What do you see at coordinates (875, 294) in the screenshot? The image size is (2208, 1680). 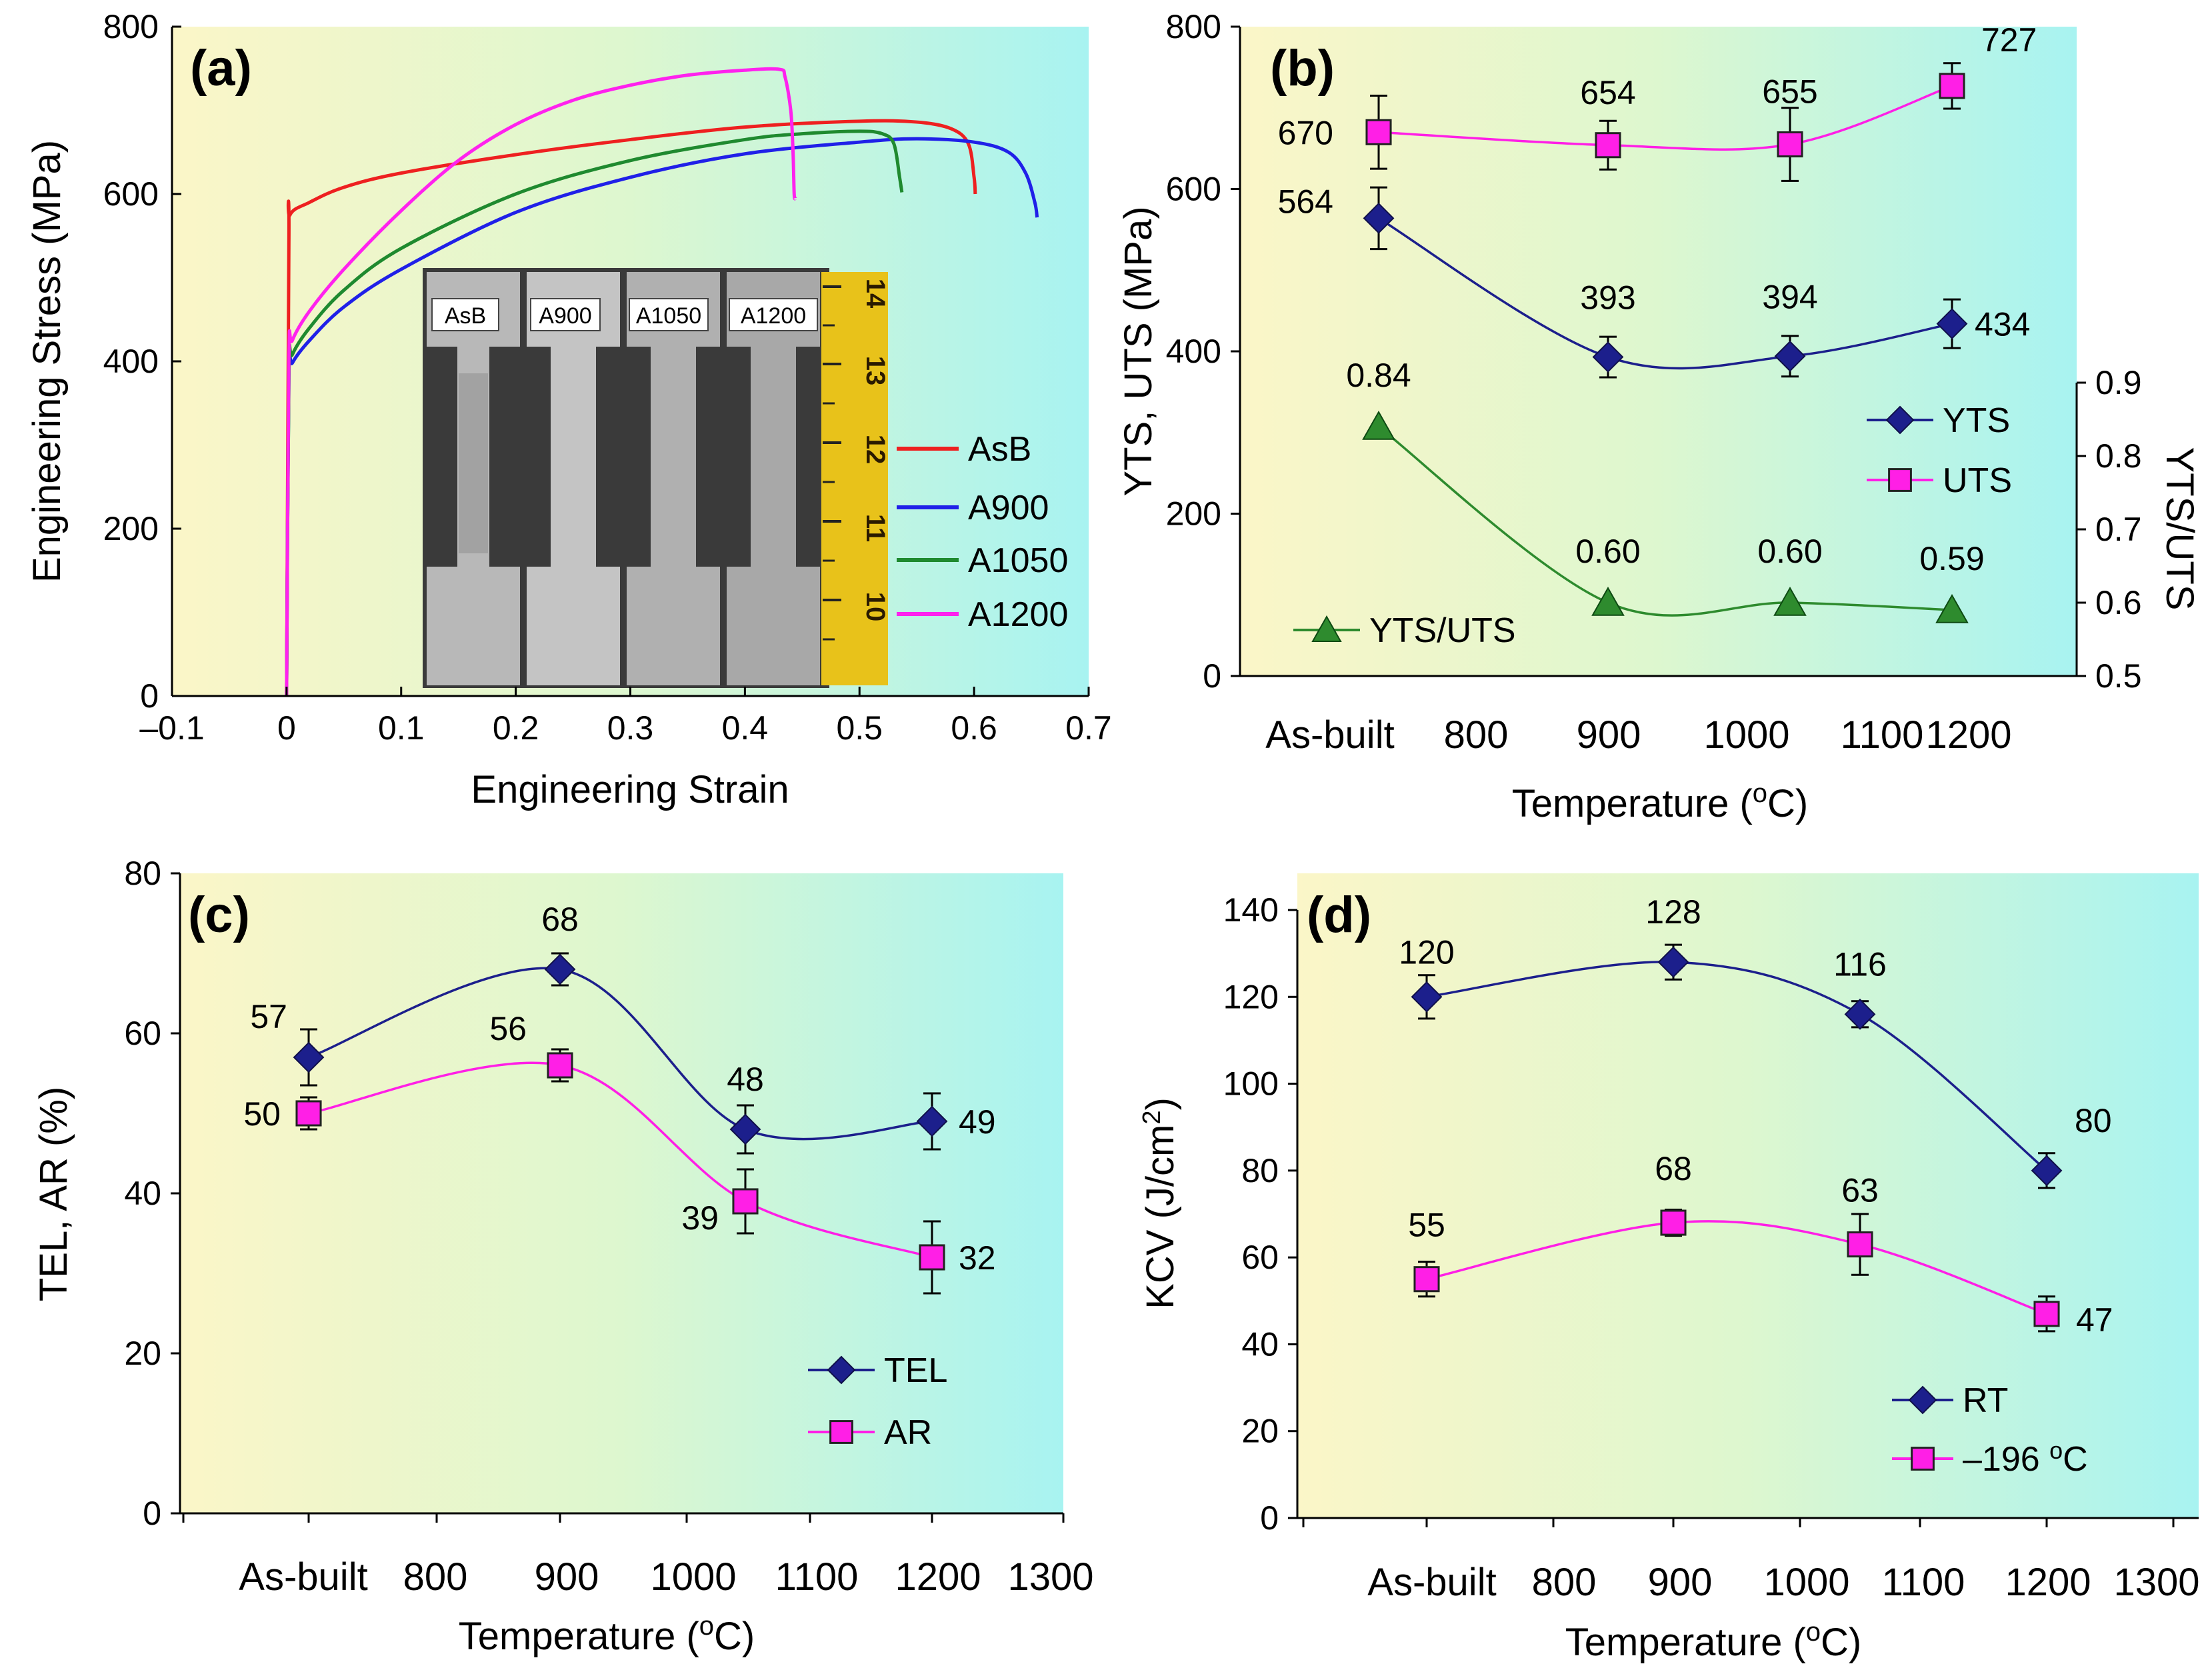 I see `ruler-mark-14: 14` at bounding box center [875, 294].